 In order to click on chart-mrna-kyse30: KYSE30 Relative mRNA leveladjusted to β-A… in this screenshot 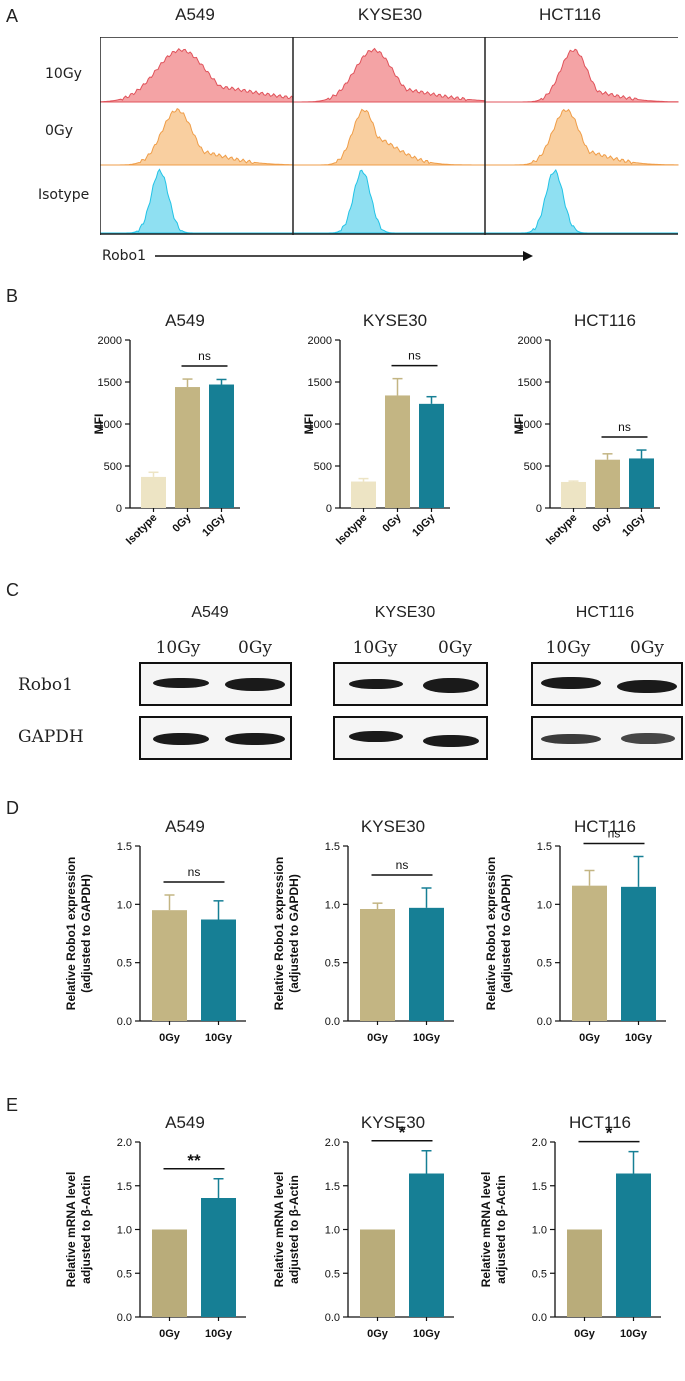, I will do `click(363, 1226)`.